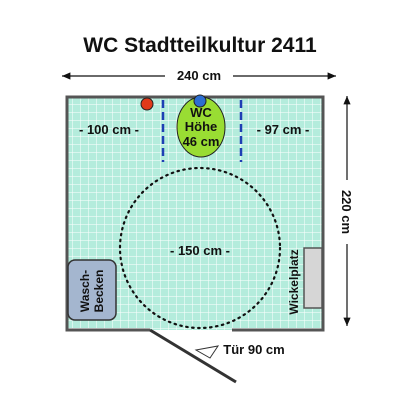 The width and height of the screenshot is (400, 400). What do you see at coordinates (99, 291) in the screenshot?
I see `sink-label-line2: Becken` at bounding box center [99, 291].